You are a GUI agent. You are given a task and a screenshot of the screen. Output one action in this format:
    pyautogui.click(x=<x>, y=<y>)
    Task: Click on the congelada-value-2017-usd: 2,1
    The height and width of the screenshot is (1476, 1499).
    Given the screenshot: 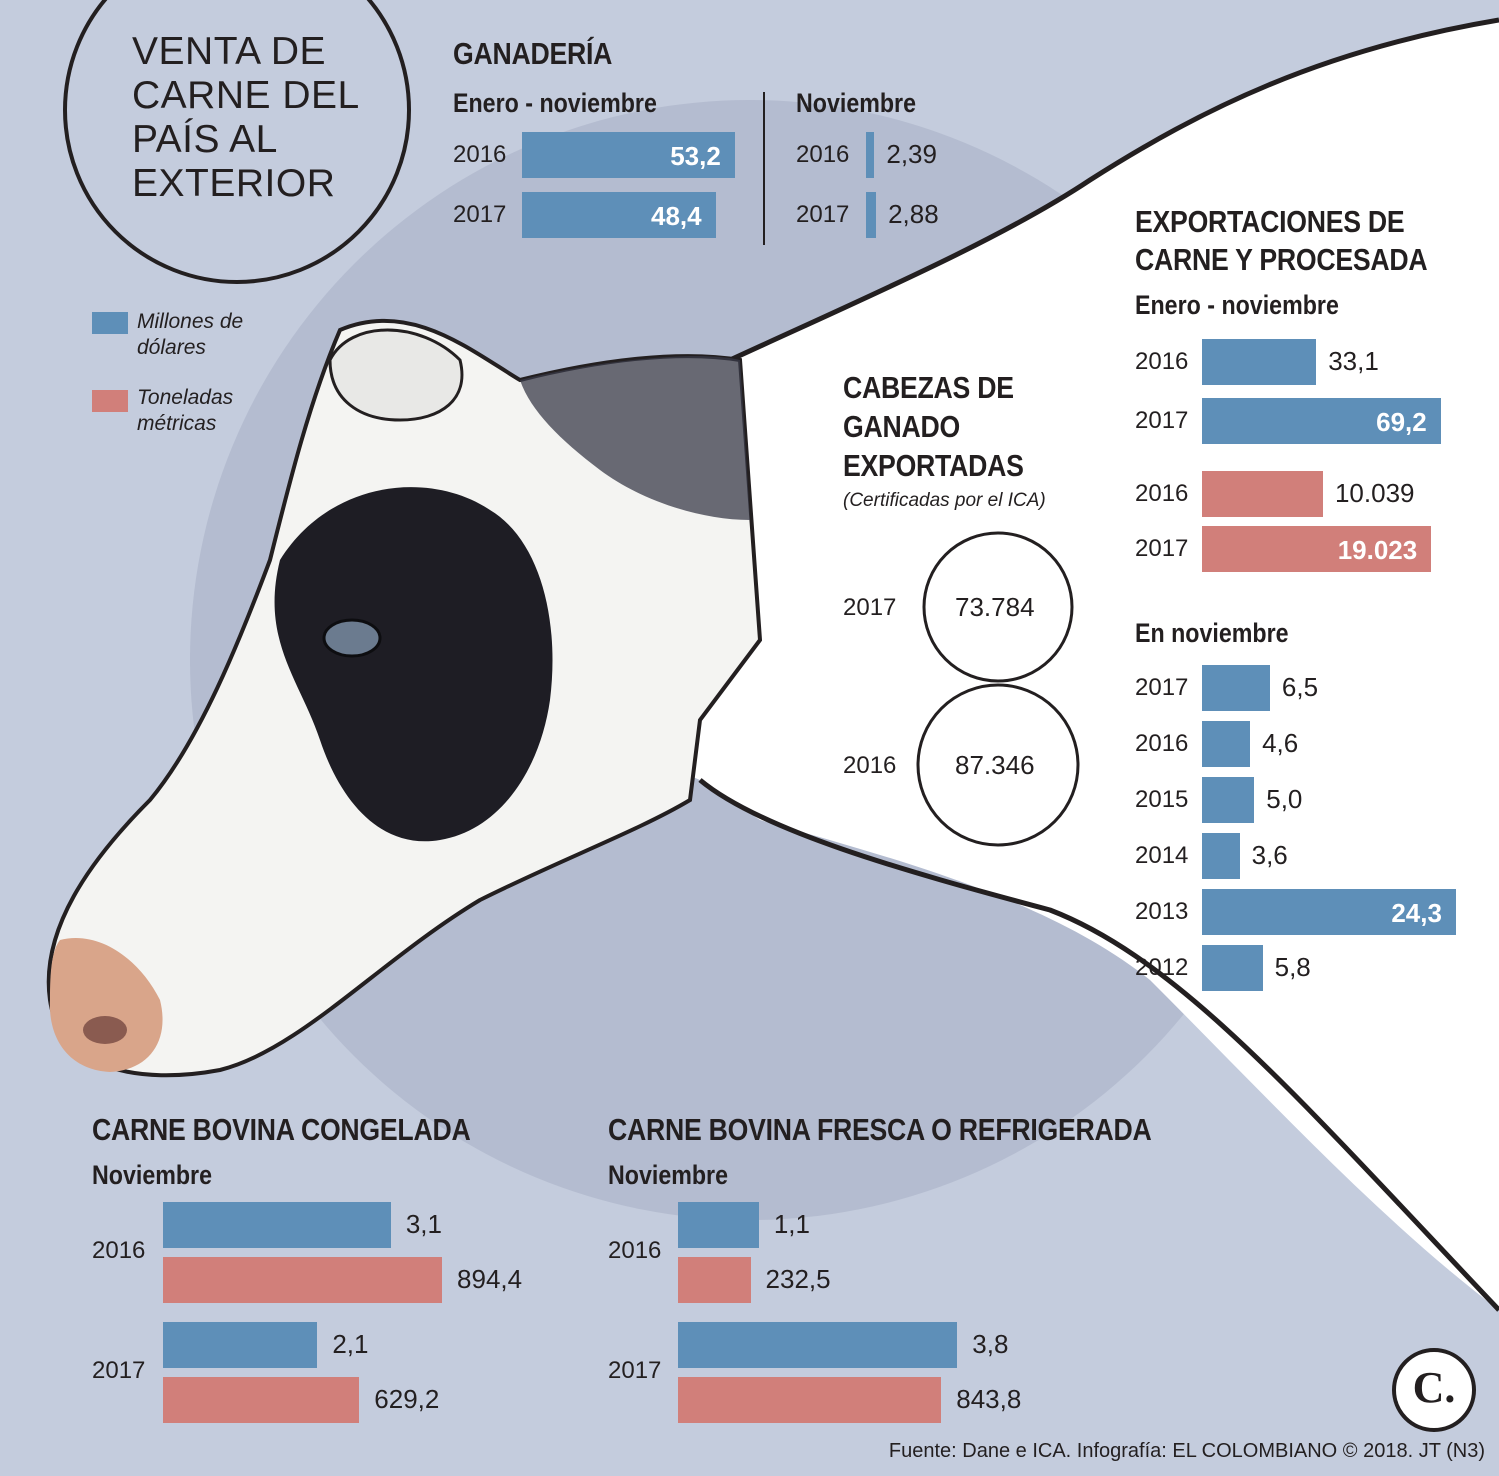 What is the action you would take?
    pyautogui.click(x=350, y=1344)
    